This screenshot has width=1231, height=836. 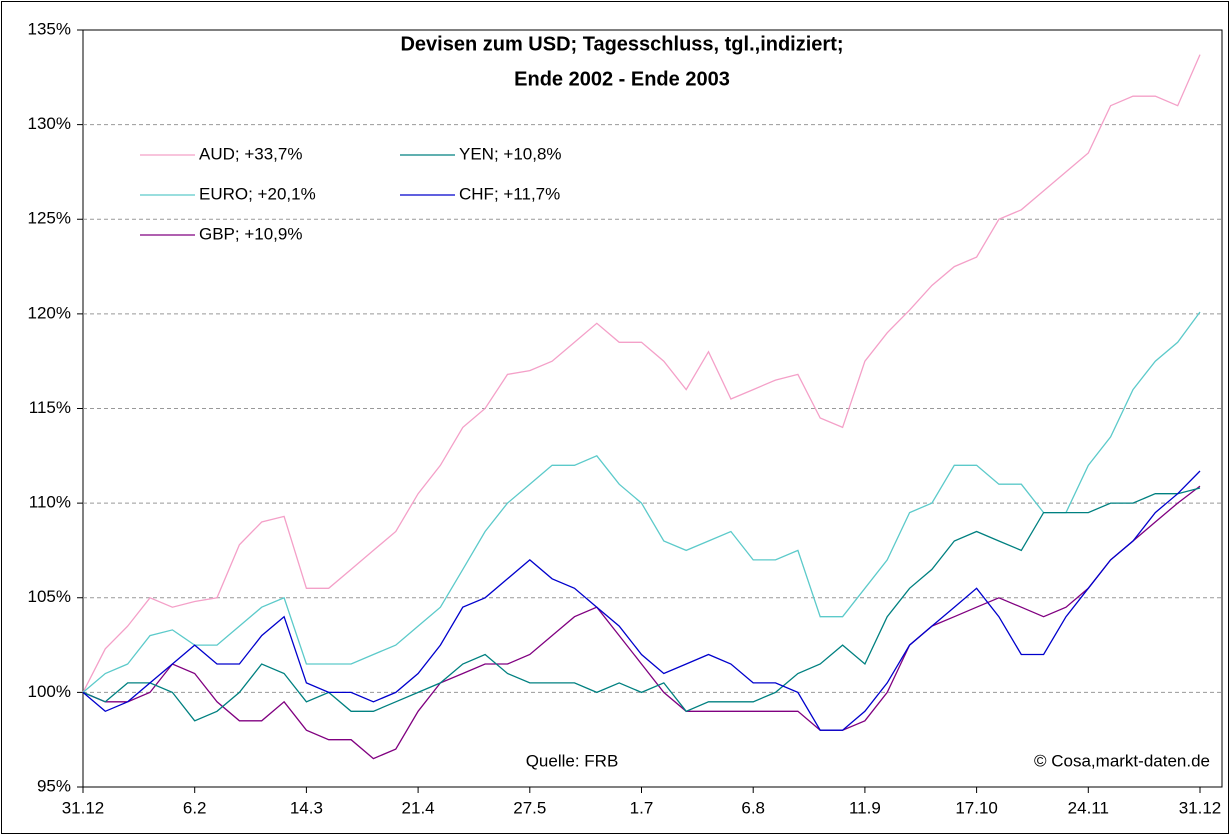 What do you see at coordinates (510, 153) in the screenshot?
I see `legend-label: YEN; +10,8%` at bounding box center [510, 153].